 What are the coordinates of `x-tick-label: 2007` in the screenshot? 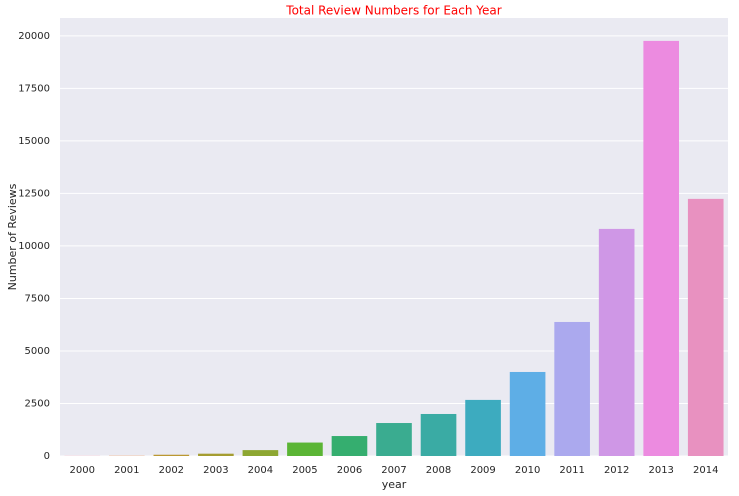 It's located at (393, 470).